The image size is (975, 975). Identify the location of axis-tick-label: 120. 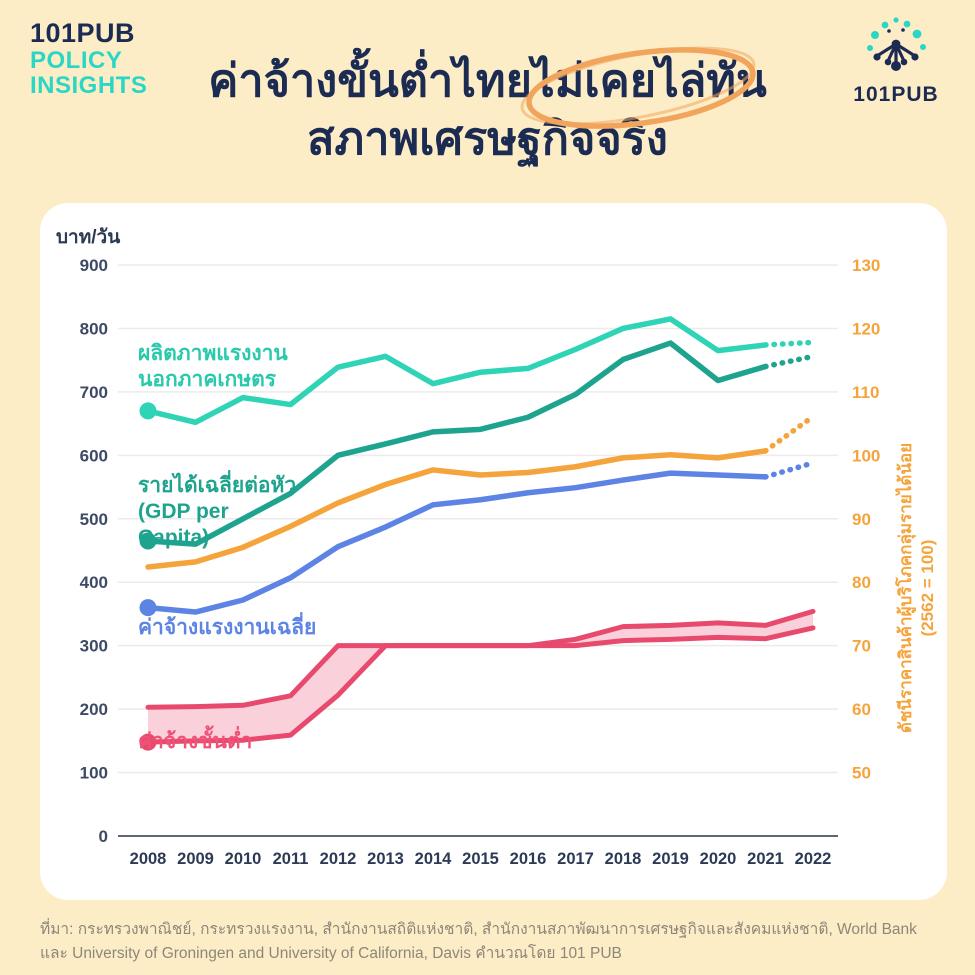
(866, 328).